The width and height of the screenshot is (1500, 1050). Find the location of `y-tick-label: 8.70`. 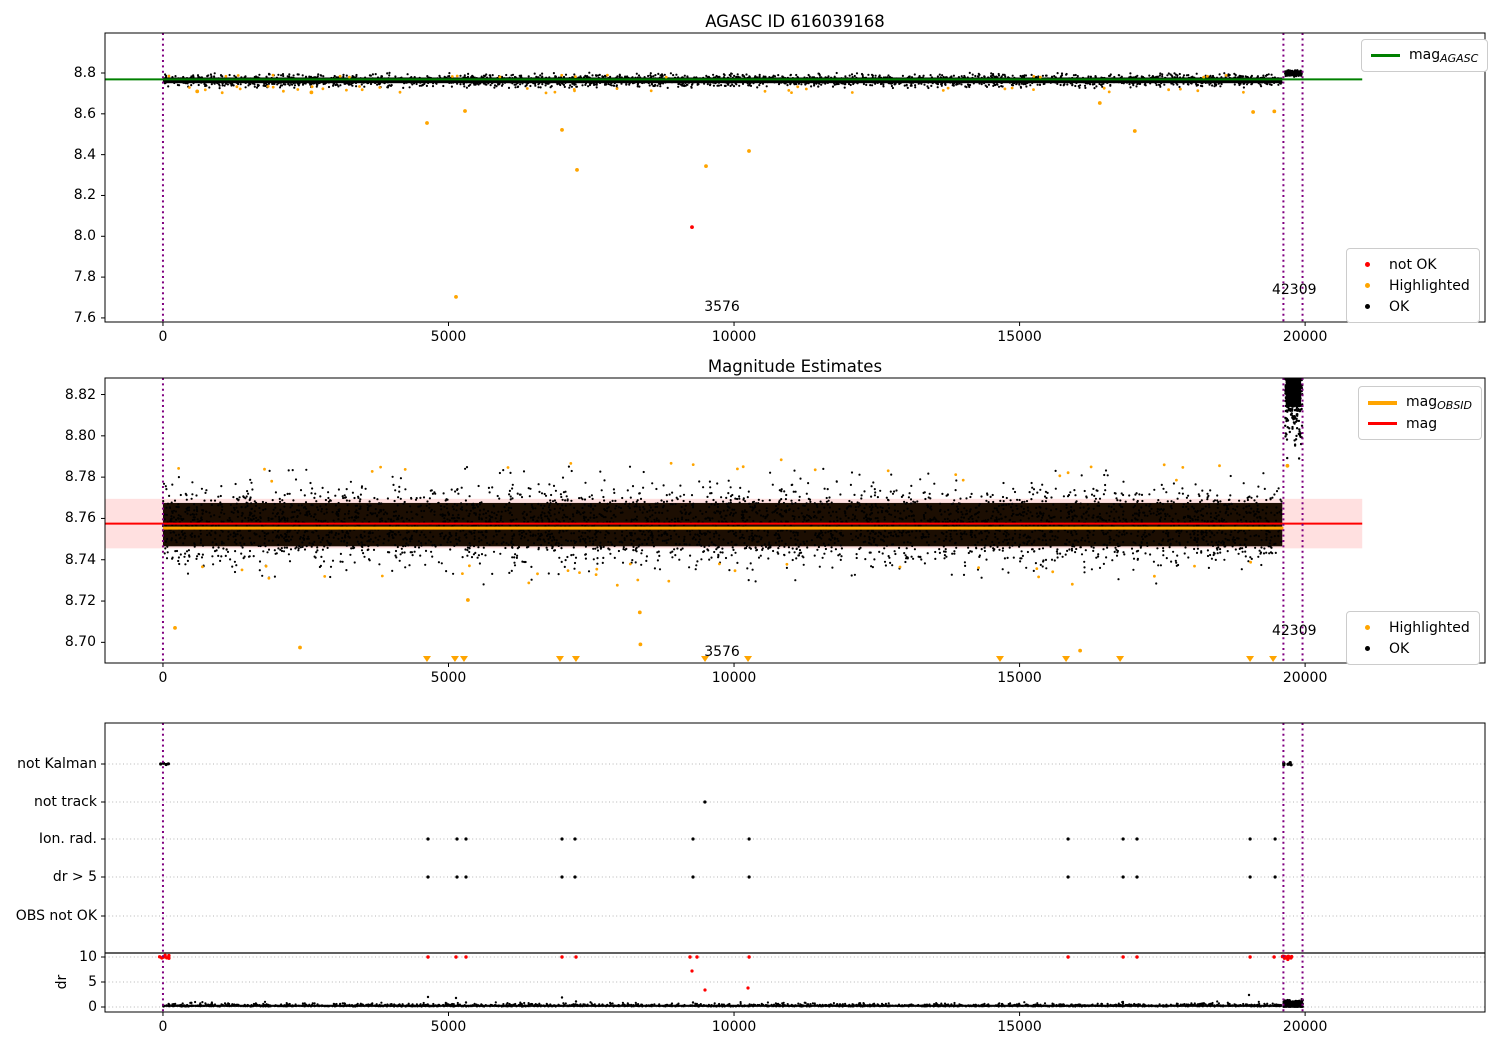

y-tick-label: 8.70 is located at coordinates (80, 642).